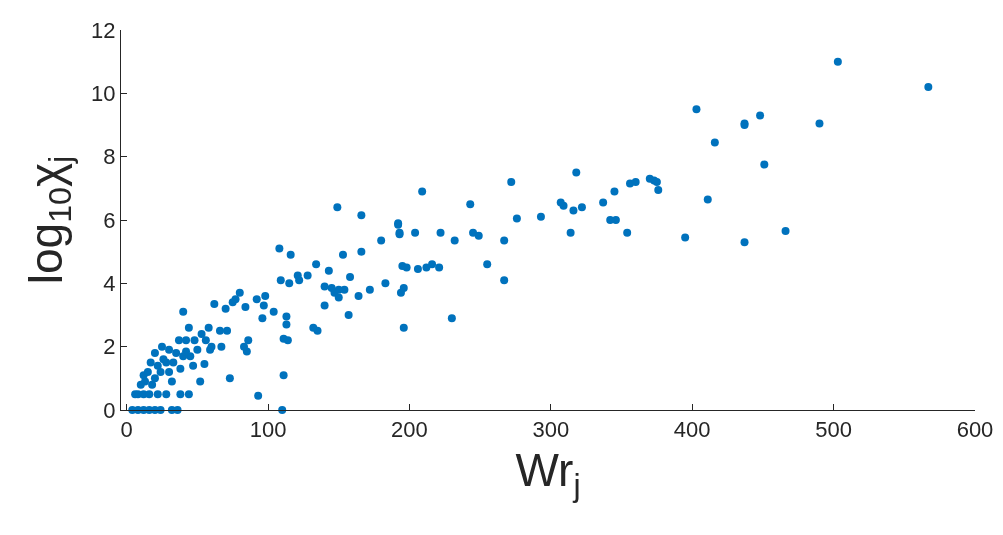 The width and height of the screenshot is (1003, 535). Describe the element at coordinates (103, 94) in the screenshot. I see `y-tick-label: 10` at that location.